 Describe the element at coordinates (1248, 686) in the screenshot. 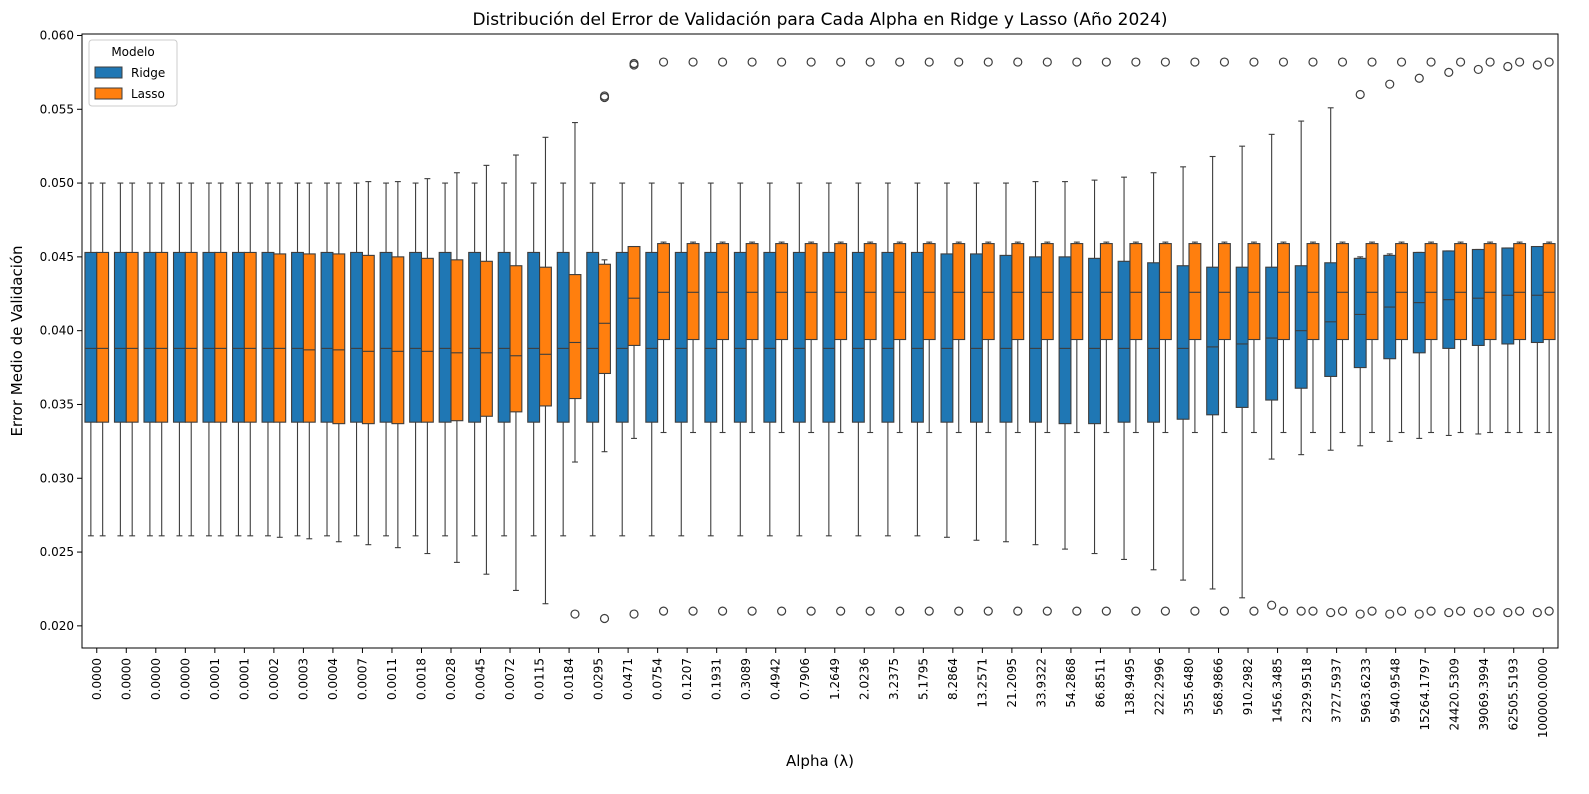

I see `x-tick-label: 910.2982` at that location.